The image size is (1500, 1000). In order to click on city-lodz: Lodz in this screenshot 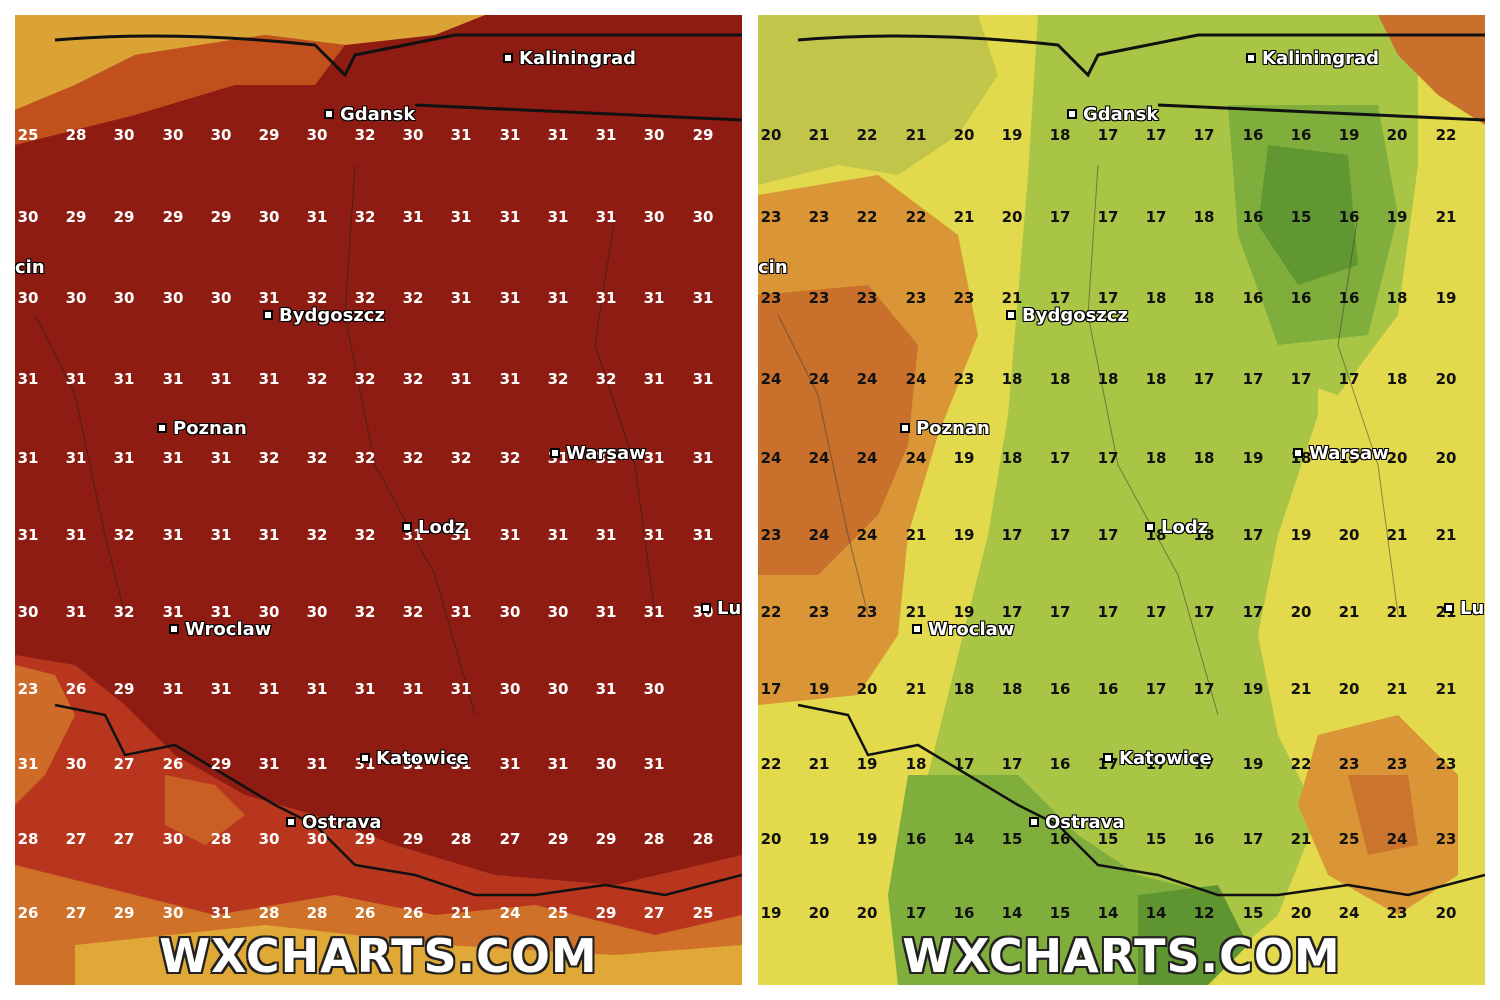, I will do `click(433, 528)`.